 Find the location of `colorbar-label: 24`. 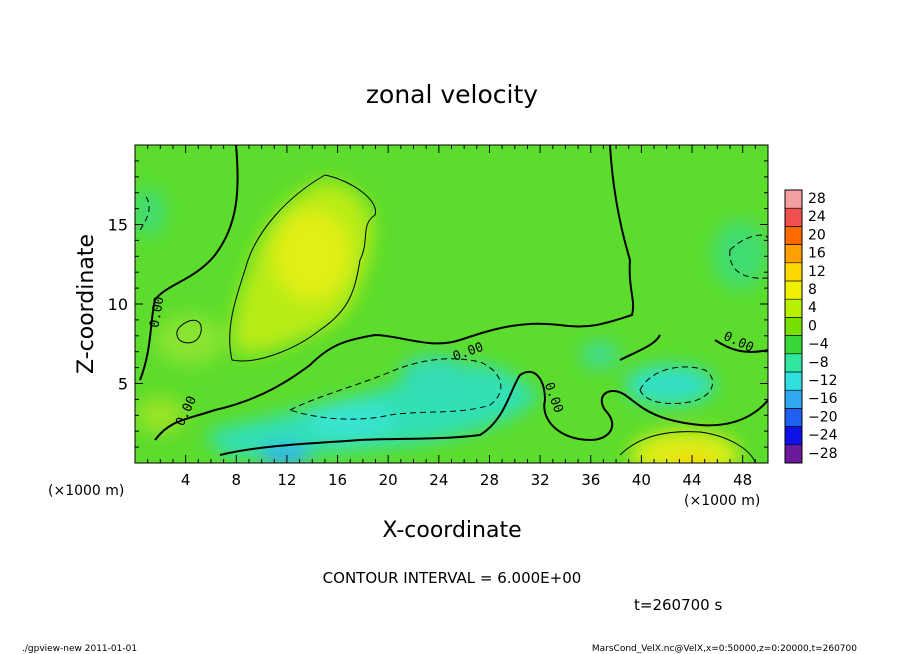

colorbar-label: 24 is located at coordinates (817, 217).